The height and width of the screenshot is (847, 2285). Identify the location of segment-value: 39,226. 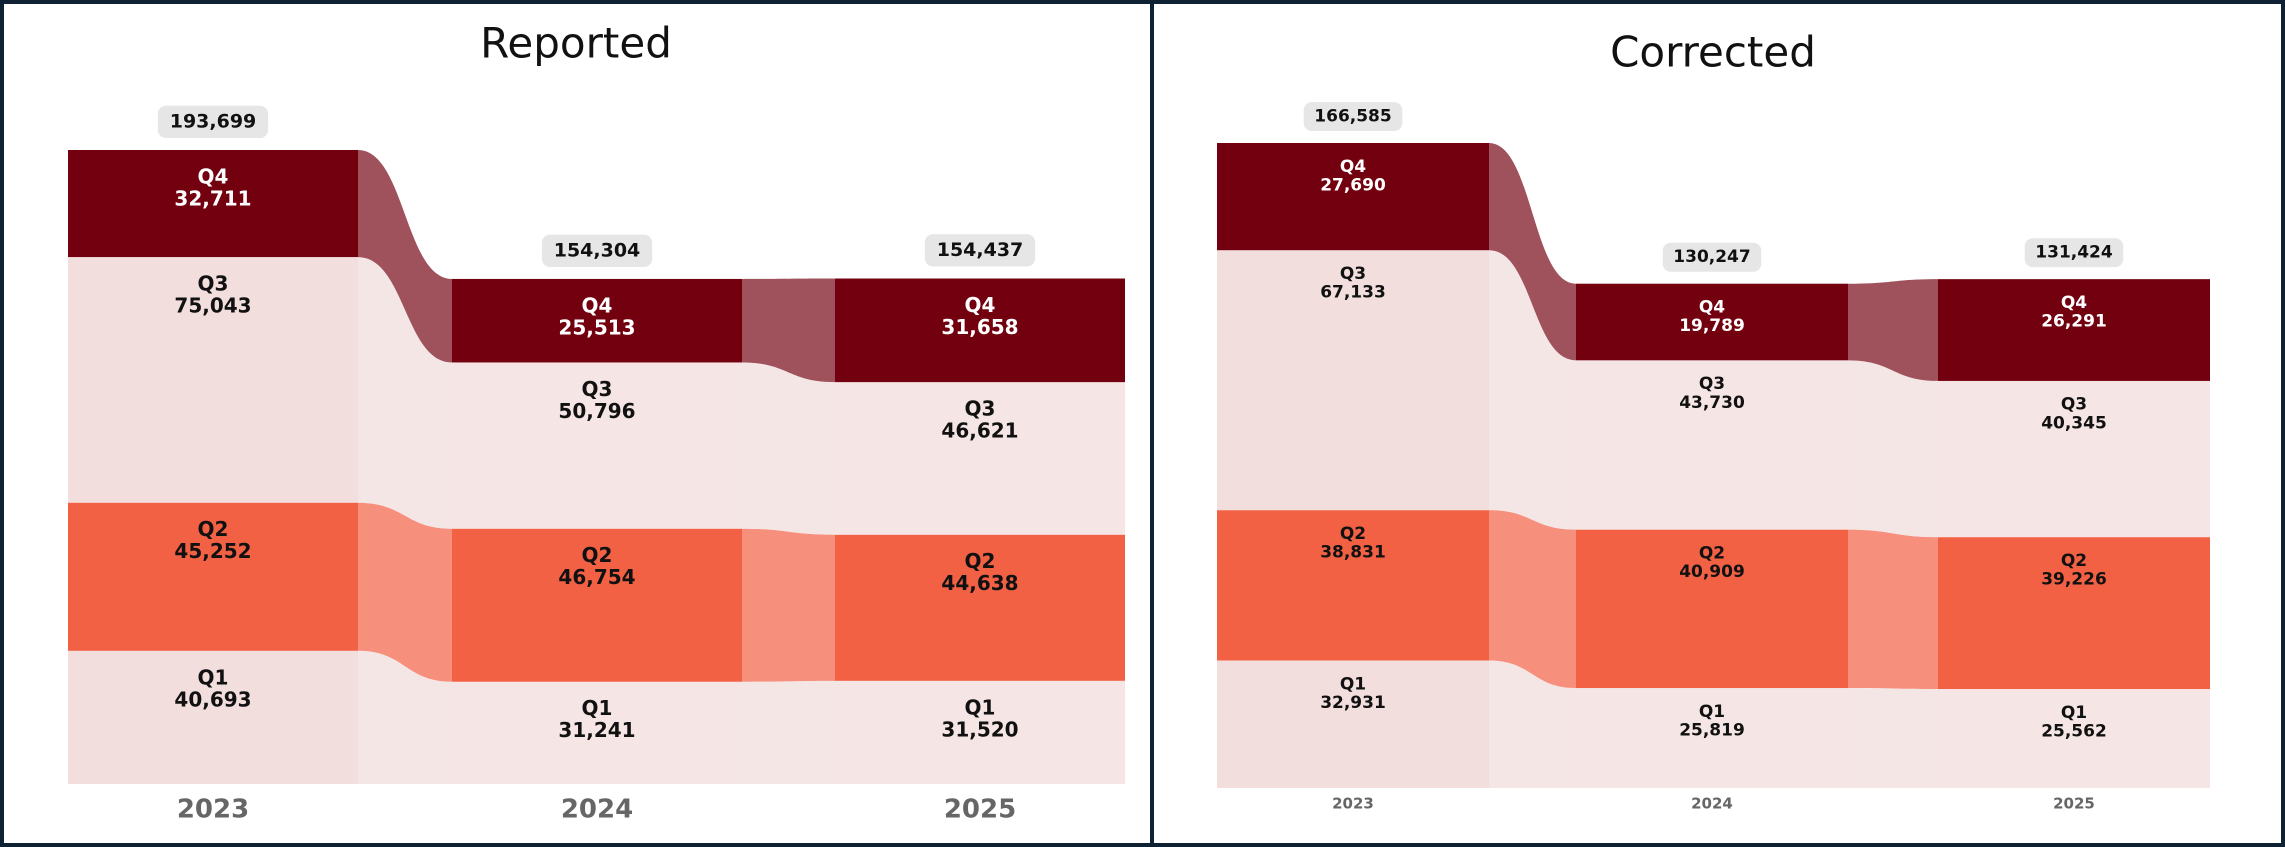
(2074, 580).